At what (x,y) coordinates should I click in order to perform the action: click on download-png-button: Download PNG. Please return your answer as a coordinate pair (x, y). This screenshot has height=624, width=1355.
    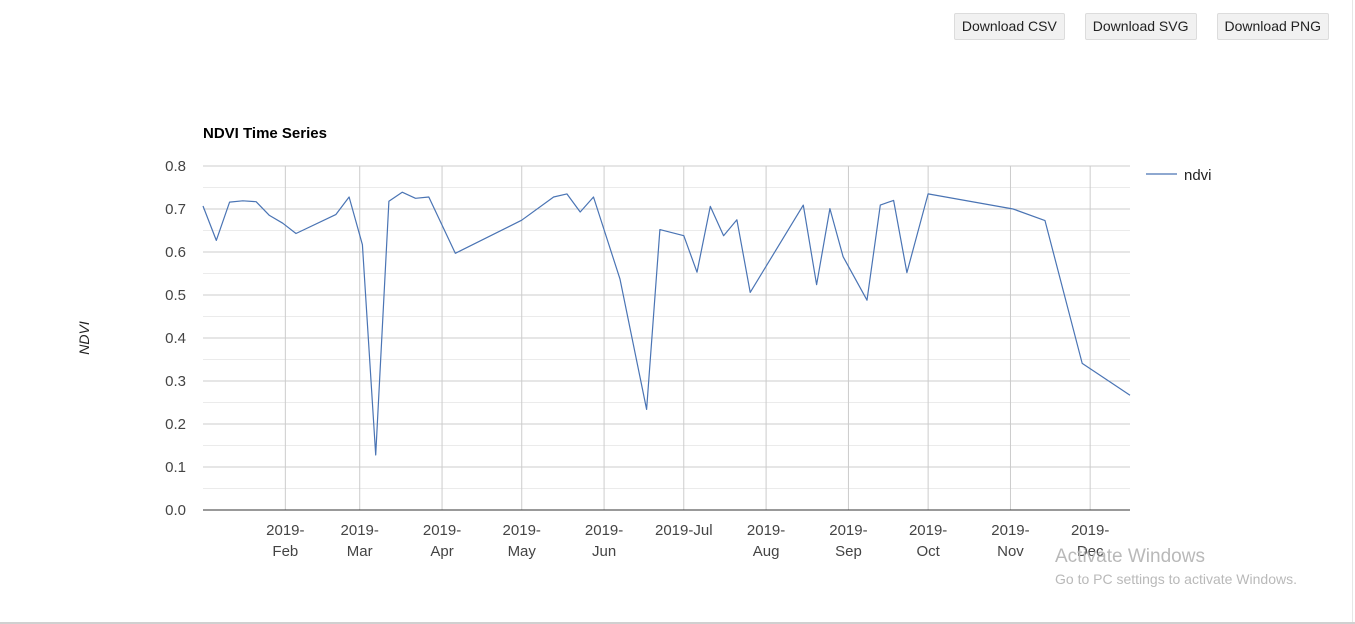
    Looking at the image, I should click on (1272, 26).